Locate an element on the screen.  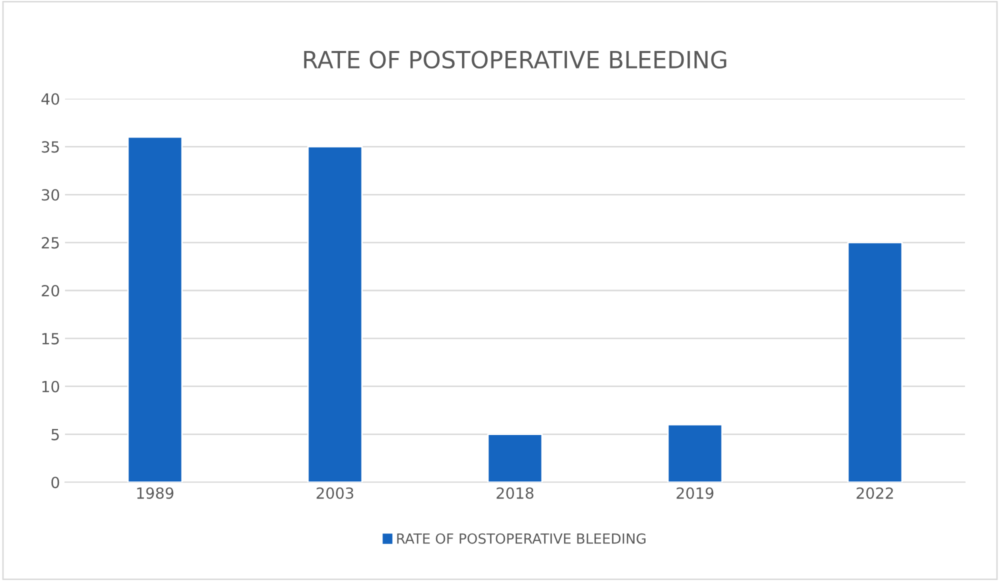
x-tick-label: 1989 is located at coordinates (155, 493).